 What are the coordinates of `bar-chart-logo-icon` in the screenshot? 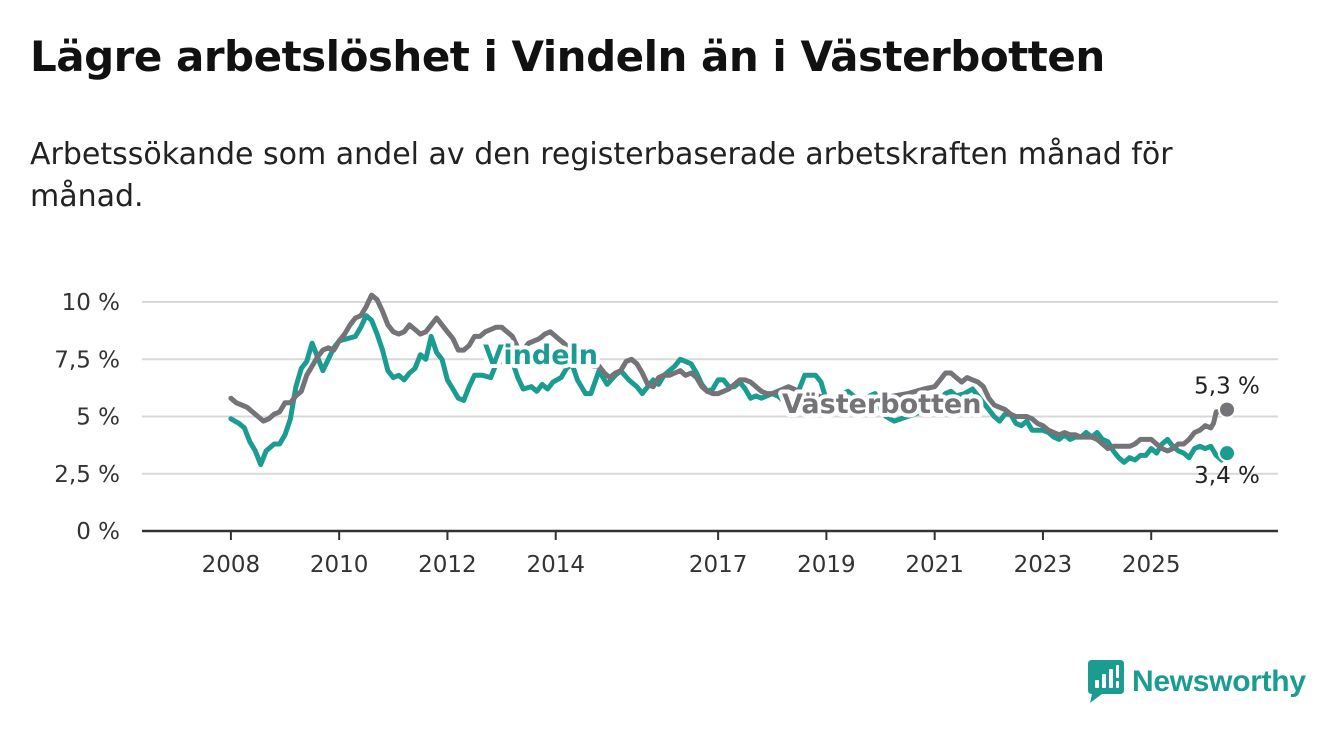 It's located at (1106, 681).